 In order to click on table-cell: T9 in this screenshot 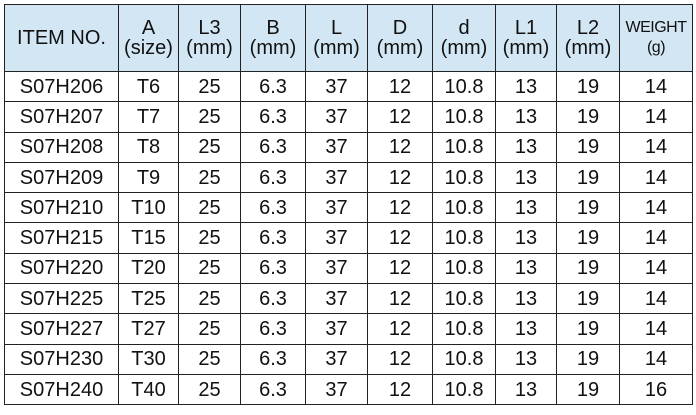, I will do `click(148, 177)`.